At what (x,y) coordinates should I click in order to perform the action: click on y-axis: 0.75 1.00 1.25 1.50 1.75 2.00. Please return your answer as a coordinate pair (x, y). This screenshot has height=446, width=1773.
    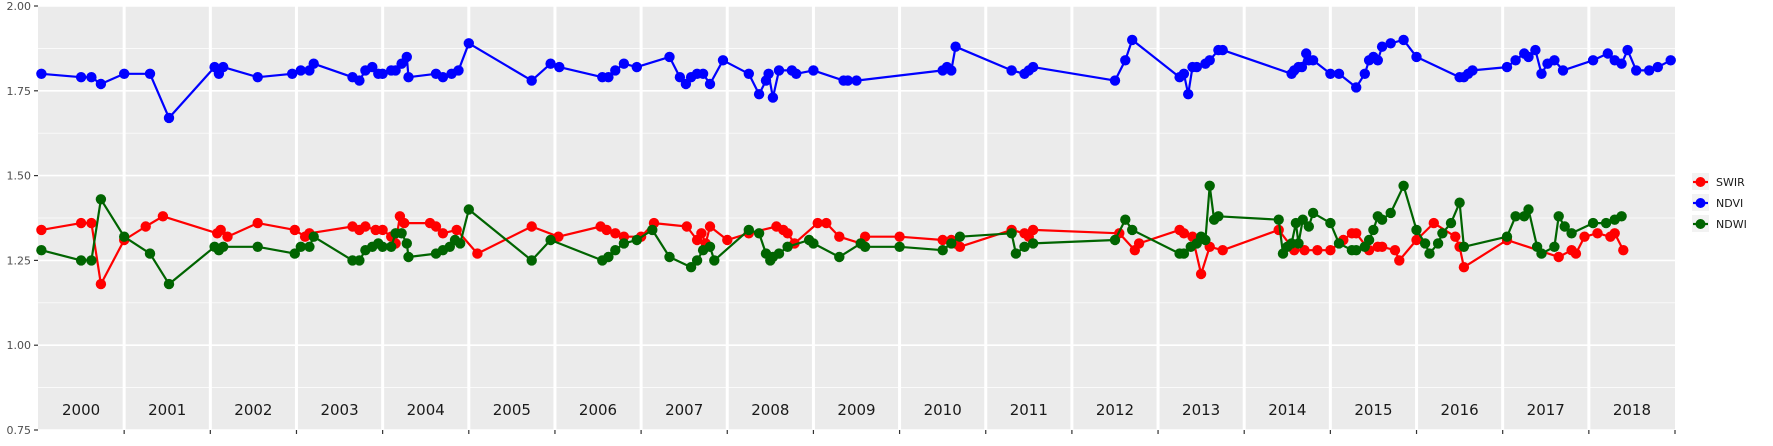
    Looking at the image, I should click on (22, 218).